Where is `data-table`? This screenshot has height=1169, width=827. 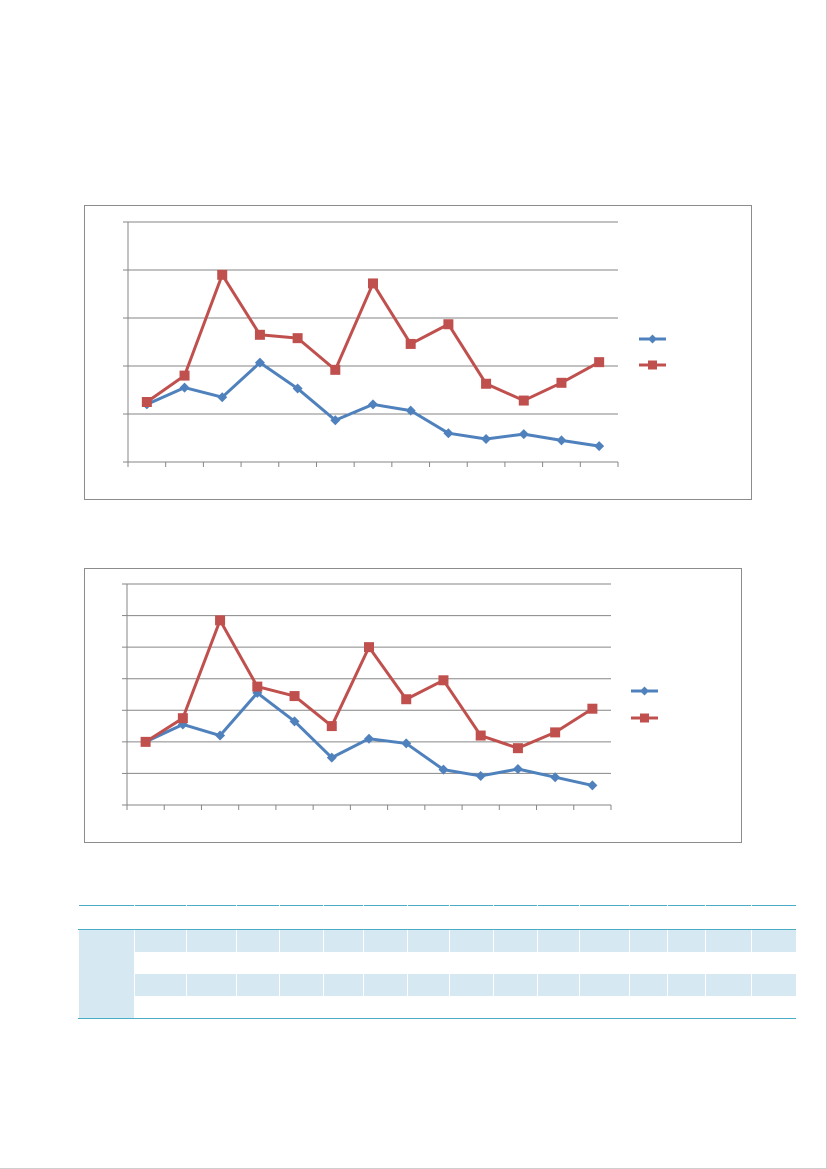
data-table is located at coordinates (437, 962).